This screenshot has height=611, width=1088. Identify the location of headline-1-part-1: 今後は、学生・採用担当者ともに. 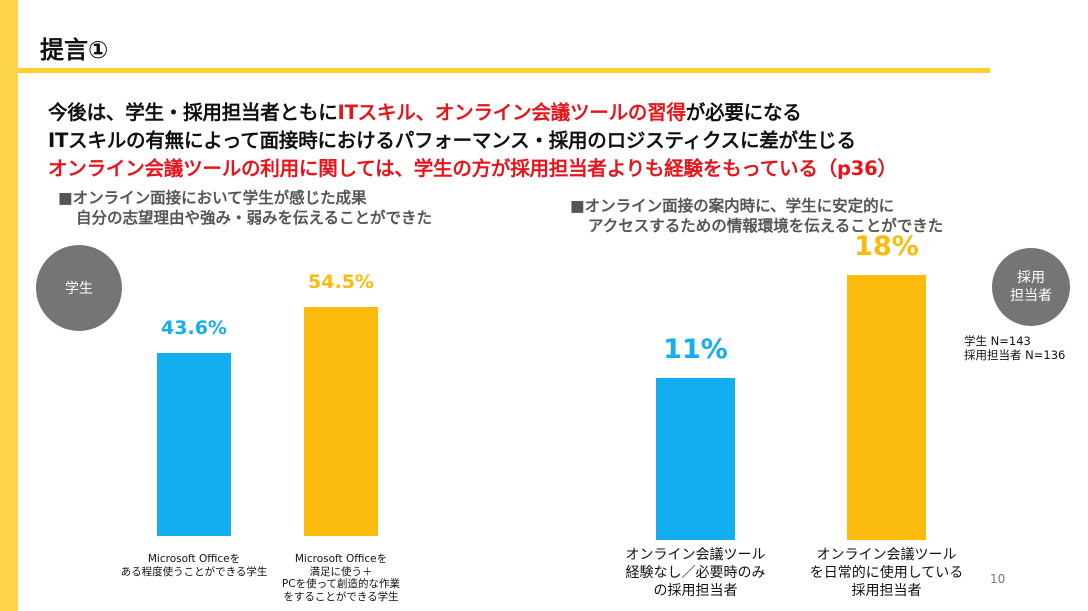
(193, 112).